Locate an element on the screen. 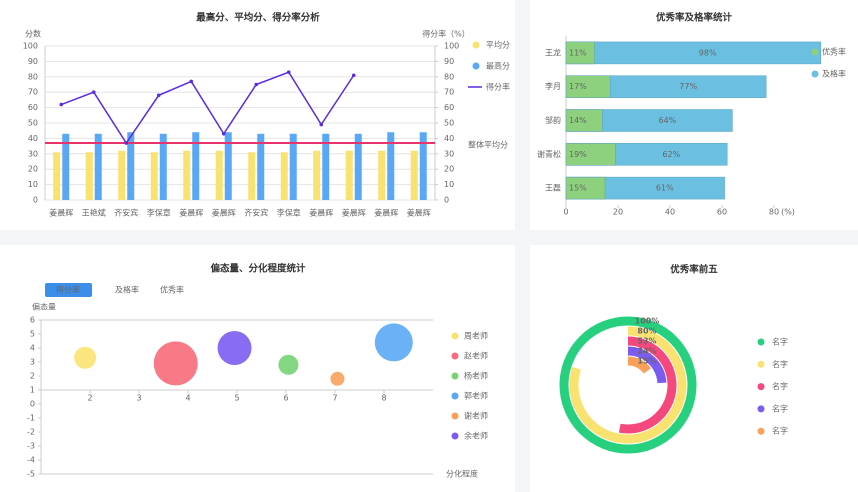 The image size is (858, 492). y2-tick-label: 30 is located at coordinates (449, 153).